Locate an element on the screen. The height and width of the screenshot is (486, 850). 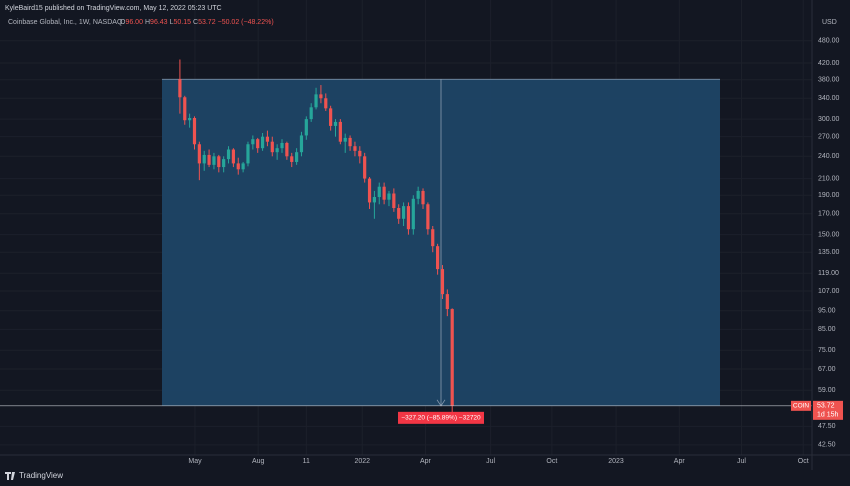
legend-value: 96.43 is located at coordinates (159, 22).